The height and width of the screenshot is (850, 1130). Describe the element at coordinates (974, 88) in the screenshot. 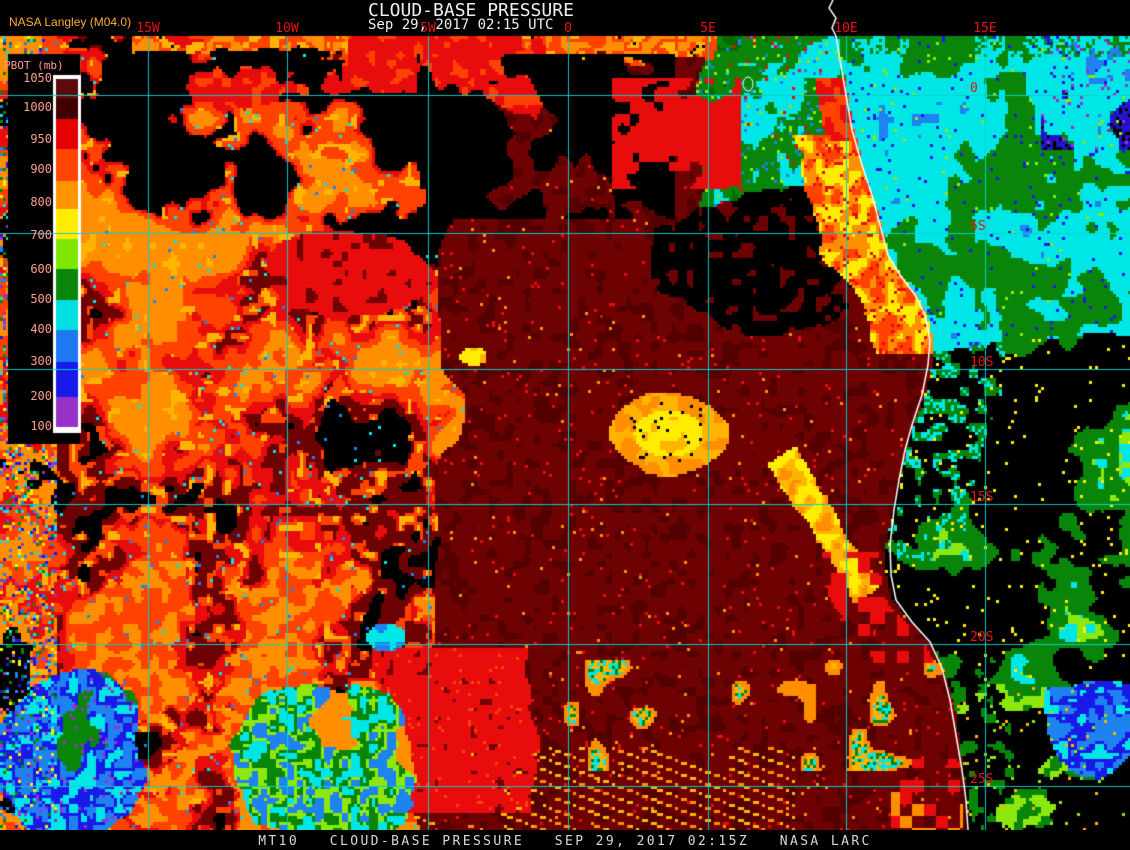

I see `lat-label-0: 0` at that location.